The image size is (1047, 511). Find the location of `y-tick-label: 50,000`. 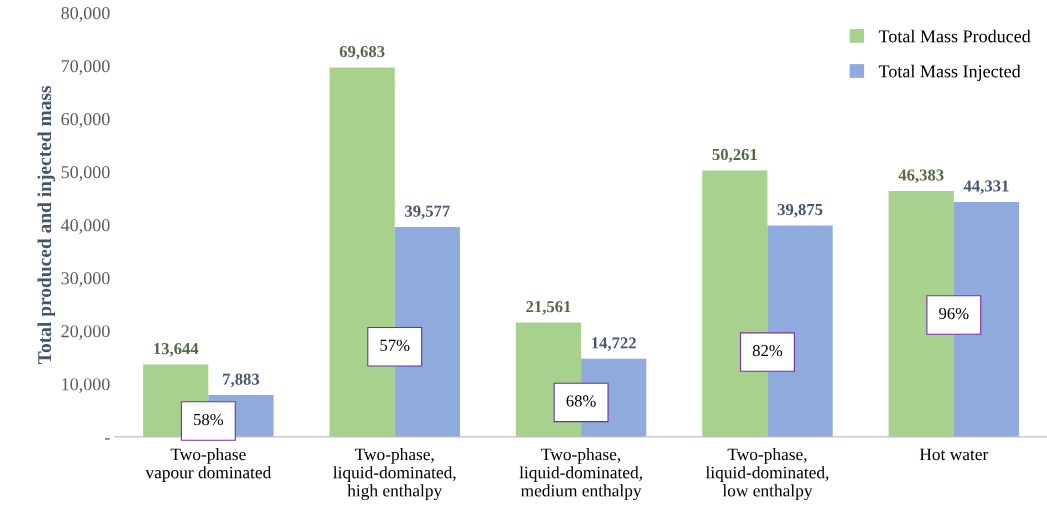

y-tick-label: 50,000 is located at coordinates (85, 173).